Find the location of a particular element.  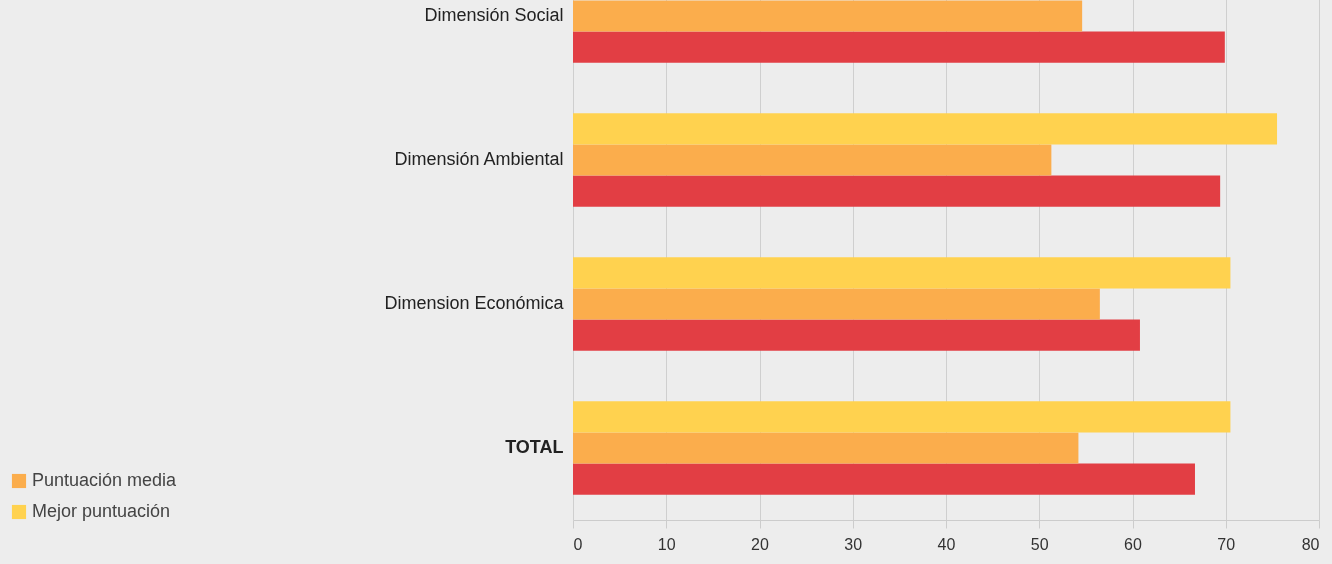

legend-label: Mejor puntuación is located at coordinates (101, 511).